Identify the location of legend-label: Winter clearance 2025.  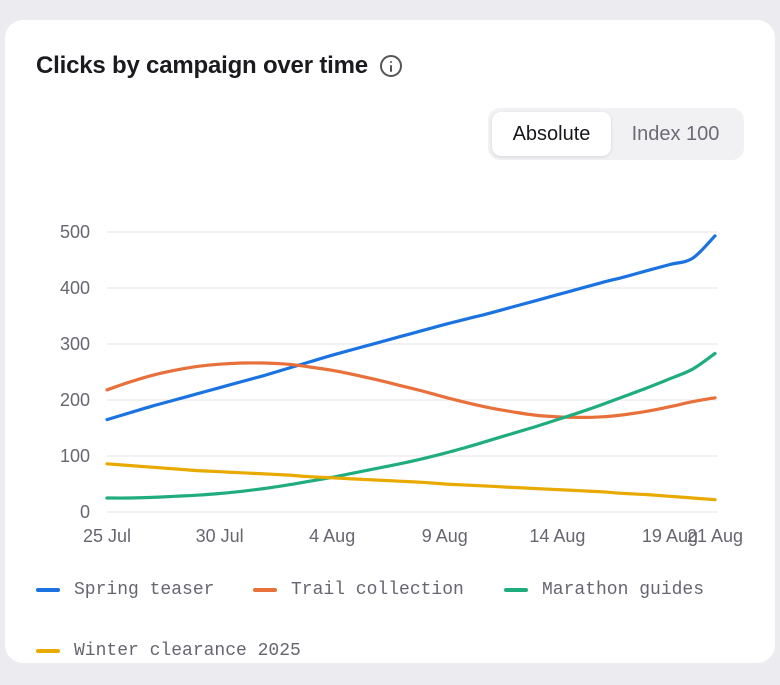
(187, 651).